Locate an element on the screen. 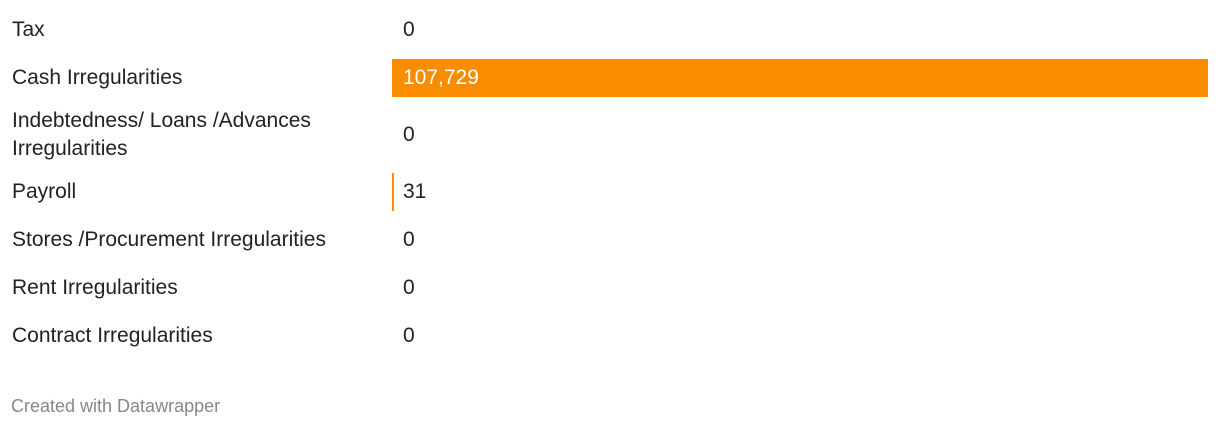 This screenshot has width=1220, height=432. row: Stores /Procurement Irregularities 0 is located at coordinates (610, 240).